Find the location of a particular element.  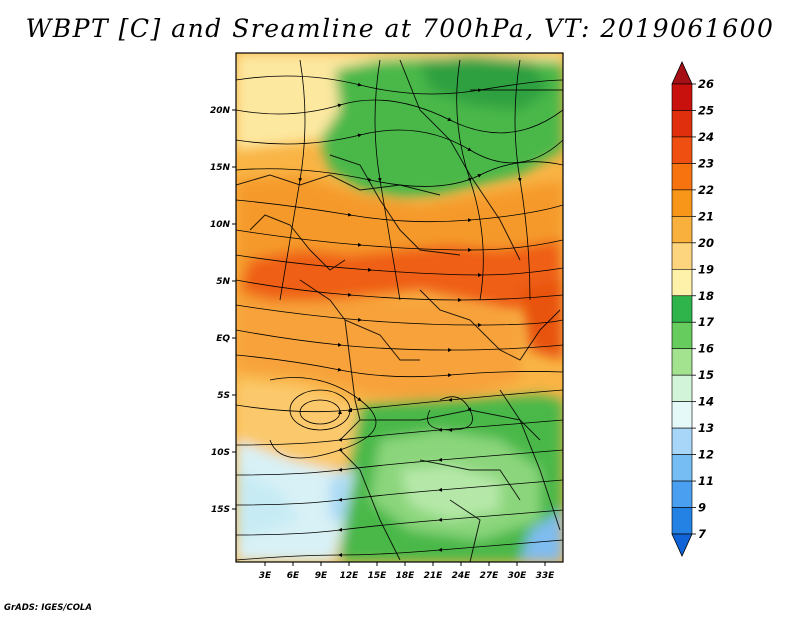

y-tick-label: EQ is located at coordinates (223, 339).